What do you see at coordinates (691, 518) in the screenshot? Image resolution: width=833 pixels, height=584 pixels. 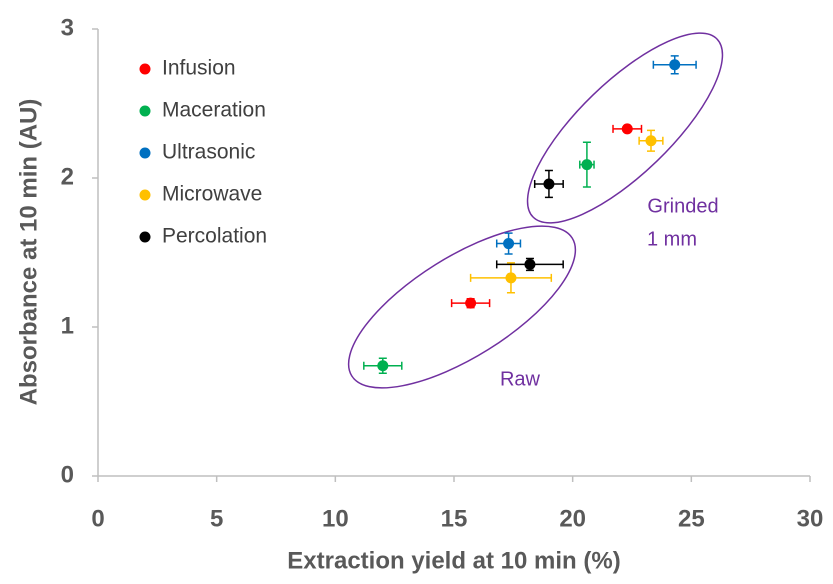 I see `x-tick-label: 25` at bounding box center [691, 518].